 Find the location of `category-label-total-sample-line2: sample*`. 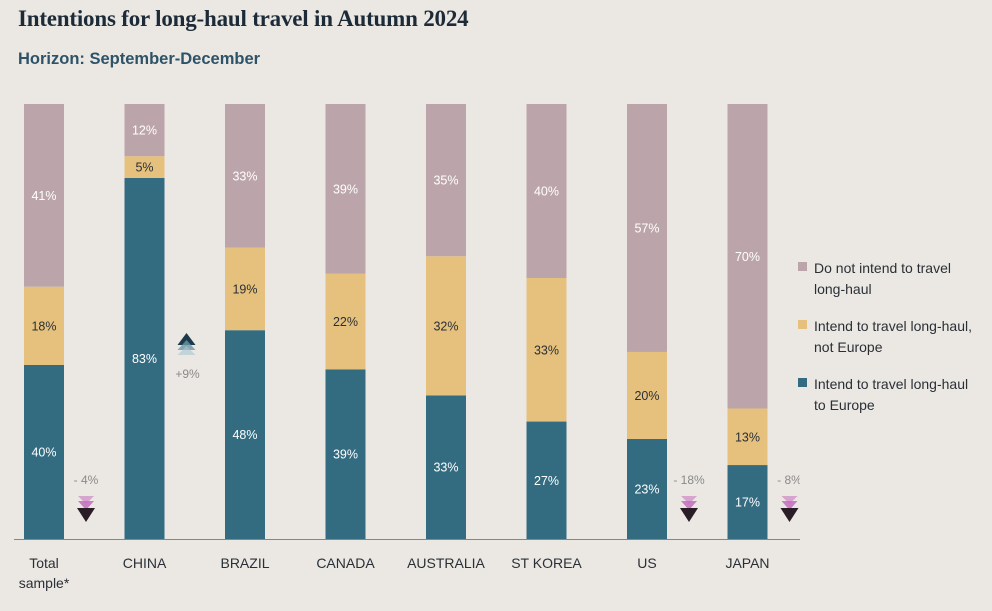

category-label-total-sample-line2: sample* is located at coordinates (44, 583).